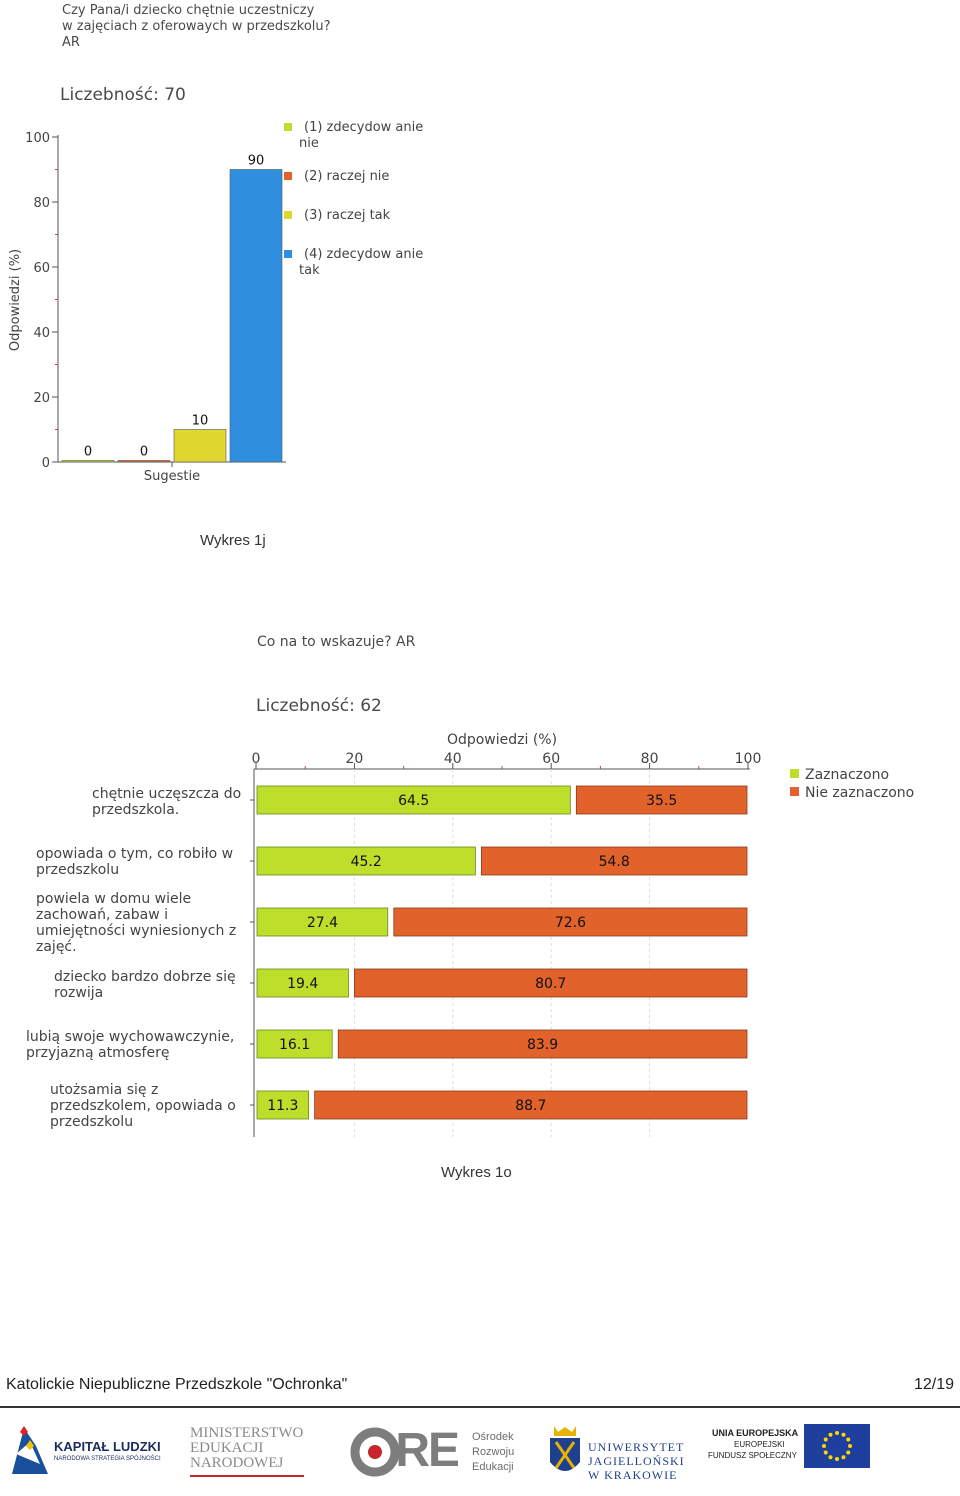 Image resolution: width=960 pixels, height=1496 pixels. Describe the element at coordinates (136, 931) in the screenshot. I see `category-label: umiejętności wyniesionych z` at that location.